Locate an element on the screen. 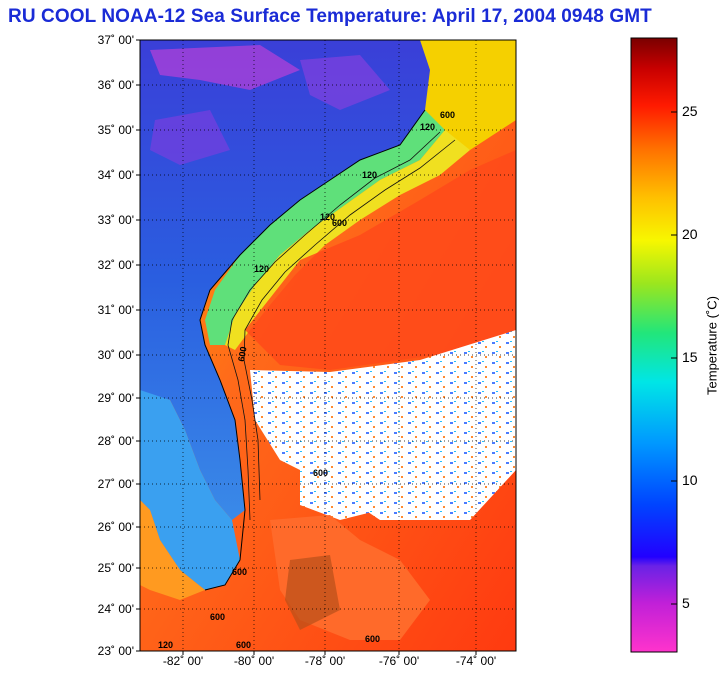 The width and height of the screenshot is (728, 677). lon-label: -78˚ 00' is located at coordinates (325, 661).